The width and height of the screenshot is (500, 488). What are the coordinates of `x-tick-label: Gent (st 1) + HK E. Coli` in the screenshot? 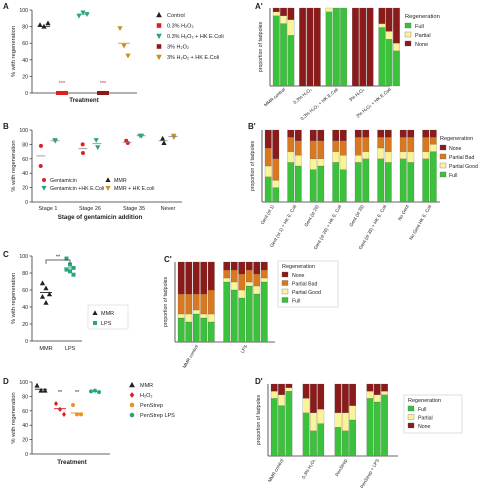 It's located at (283, 226).